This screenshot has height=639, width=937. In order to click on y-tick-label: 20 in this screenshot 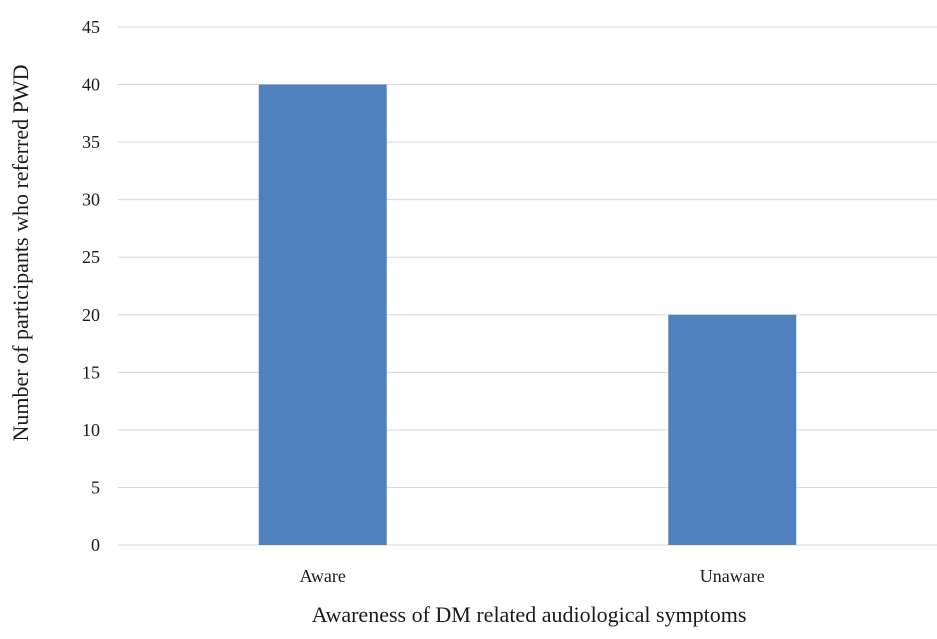, I will do `click(91, 315)`.